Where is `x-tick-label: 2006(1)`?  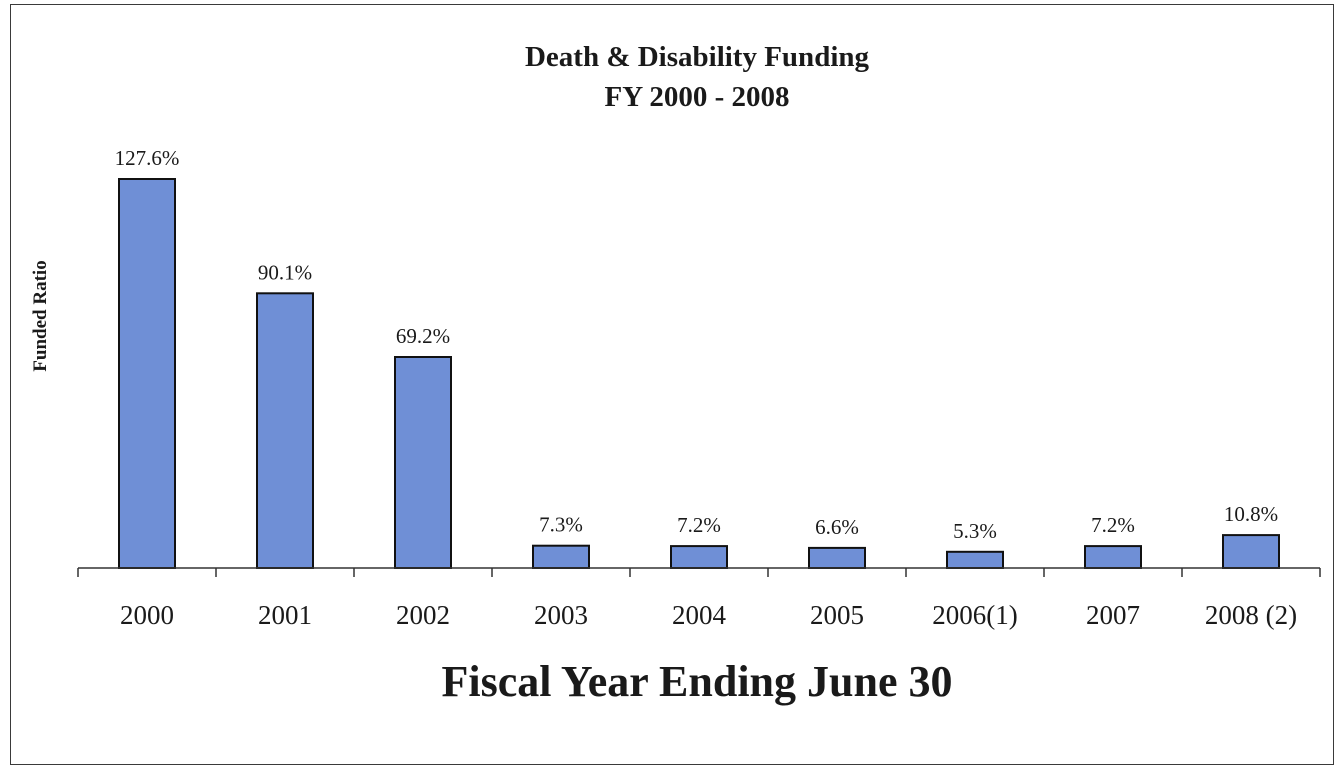 x-tick-label: 2006(1) is located at coordinates (974, 615).